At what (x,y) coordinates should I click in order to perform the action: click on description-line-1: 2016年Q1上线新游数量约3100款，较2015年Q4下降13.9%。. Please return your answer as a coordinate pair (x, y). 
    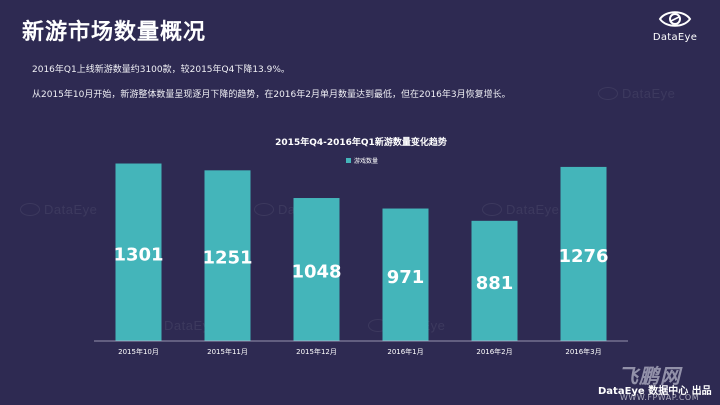
    Looking at the image, I should click on (161, 70).